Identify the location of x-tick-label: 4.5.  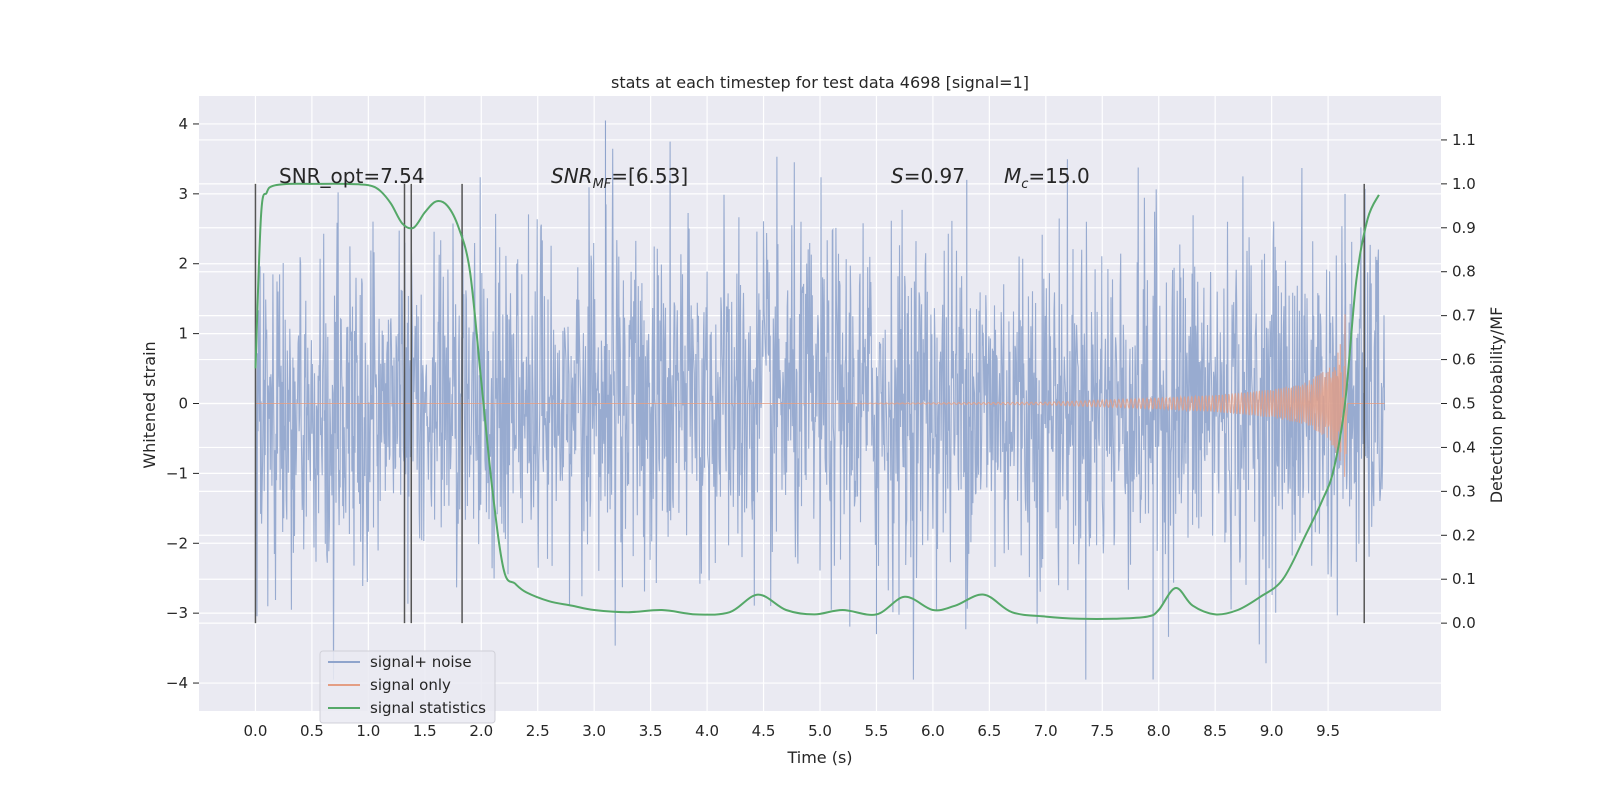
(764, 731).